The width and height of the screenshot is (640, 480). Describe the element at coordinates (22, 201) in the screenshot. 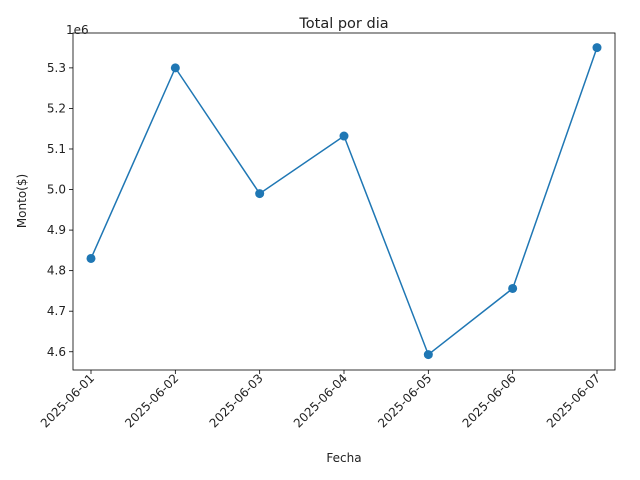

I see `y-axis-label: Monto($)` at that location.